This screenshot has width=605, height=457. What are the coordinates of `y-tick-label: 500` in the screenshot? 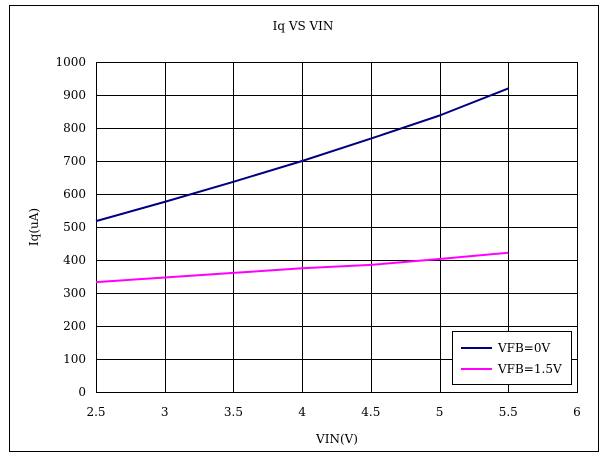 It's located at (74, 227).